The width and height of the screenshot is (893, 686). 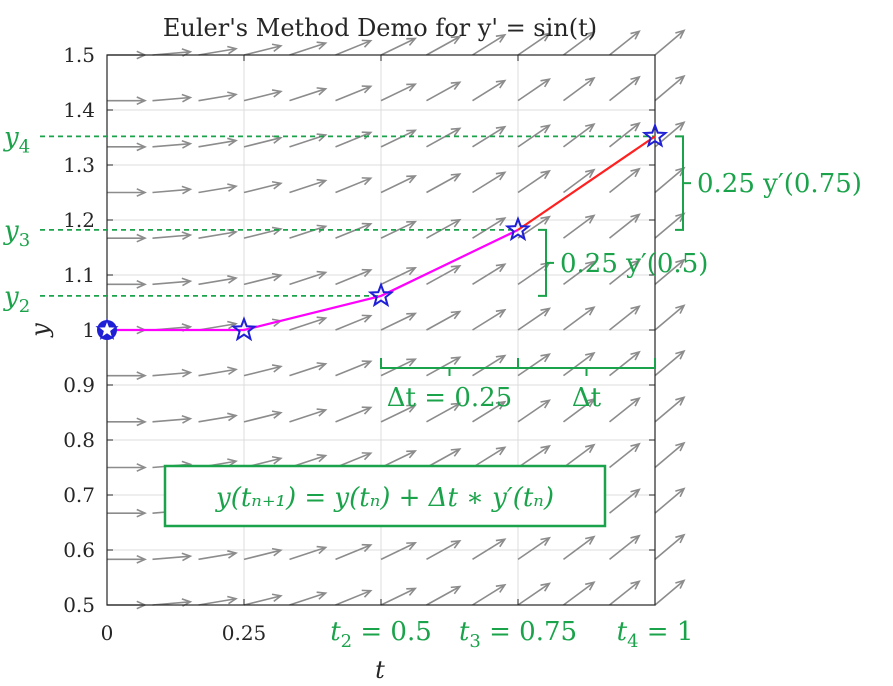 I want to click on y-guide-label: y4, so click(x=16, y=139).